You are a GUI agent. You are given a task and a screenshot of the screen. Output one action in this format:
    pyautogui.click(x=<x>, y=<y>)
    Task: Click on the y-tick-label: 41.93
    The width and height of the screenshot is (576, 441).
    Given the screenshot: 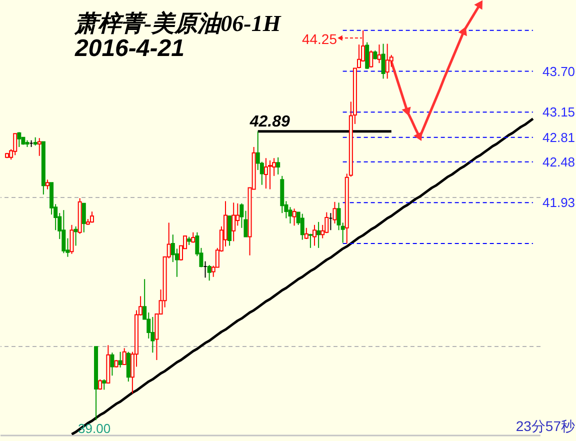 What is the action you would take?
    pyautogui.click(x=559, y=202)
    